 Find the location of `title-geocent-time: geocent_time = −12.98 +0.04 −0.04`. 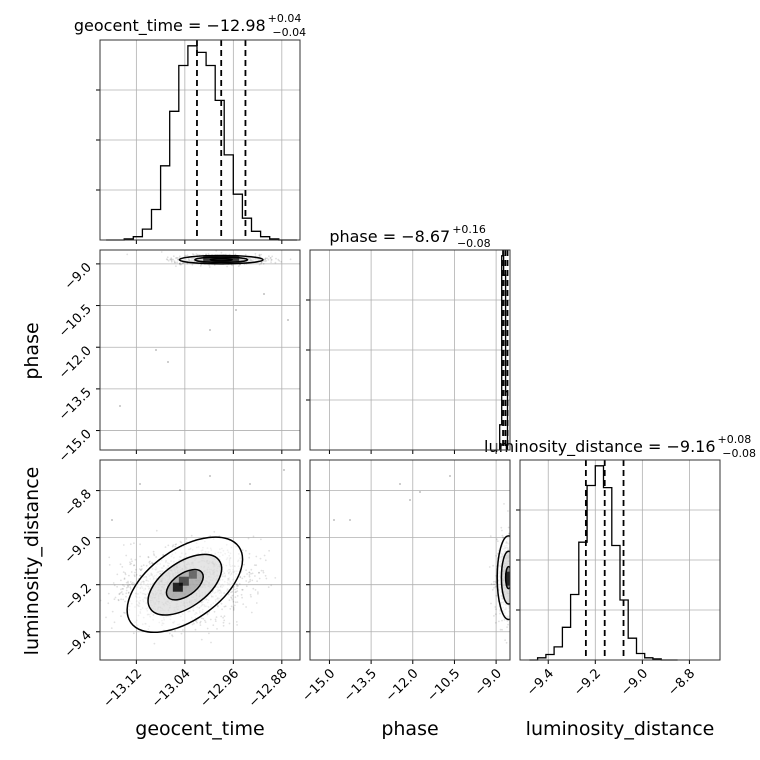

title-geocent-time: geocent_time = −12.98 +0.04 −0.04 is located at coordinates (190, 25).